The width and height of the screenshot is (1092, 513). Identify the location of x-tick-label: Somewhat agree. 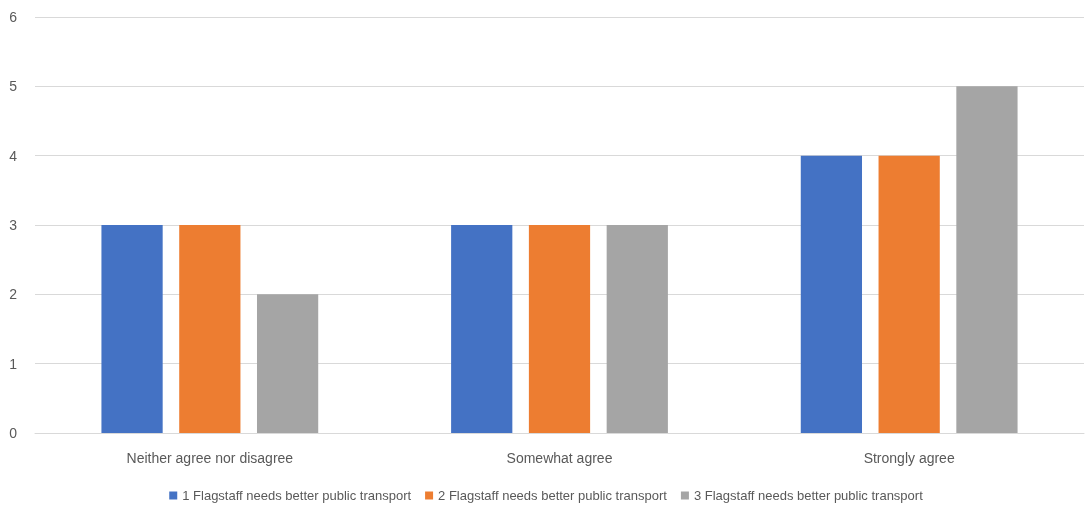
(559, 458).